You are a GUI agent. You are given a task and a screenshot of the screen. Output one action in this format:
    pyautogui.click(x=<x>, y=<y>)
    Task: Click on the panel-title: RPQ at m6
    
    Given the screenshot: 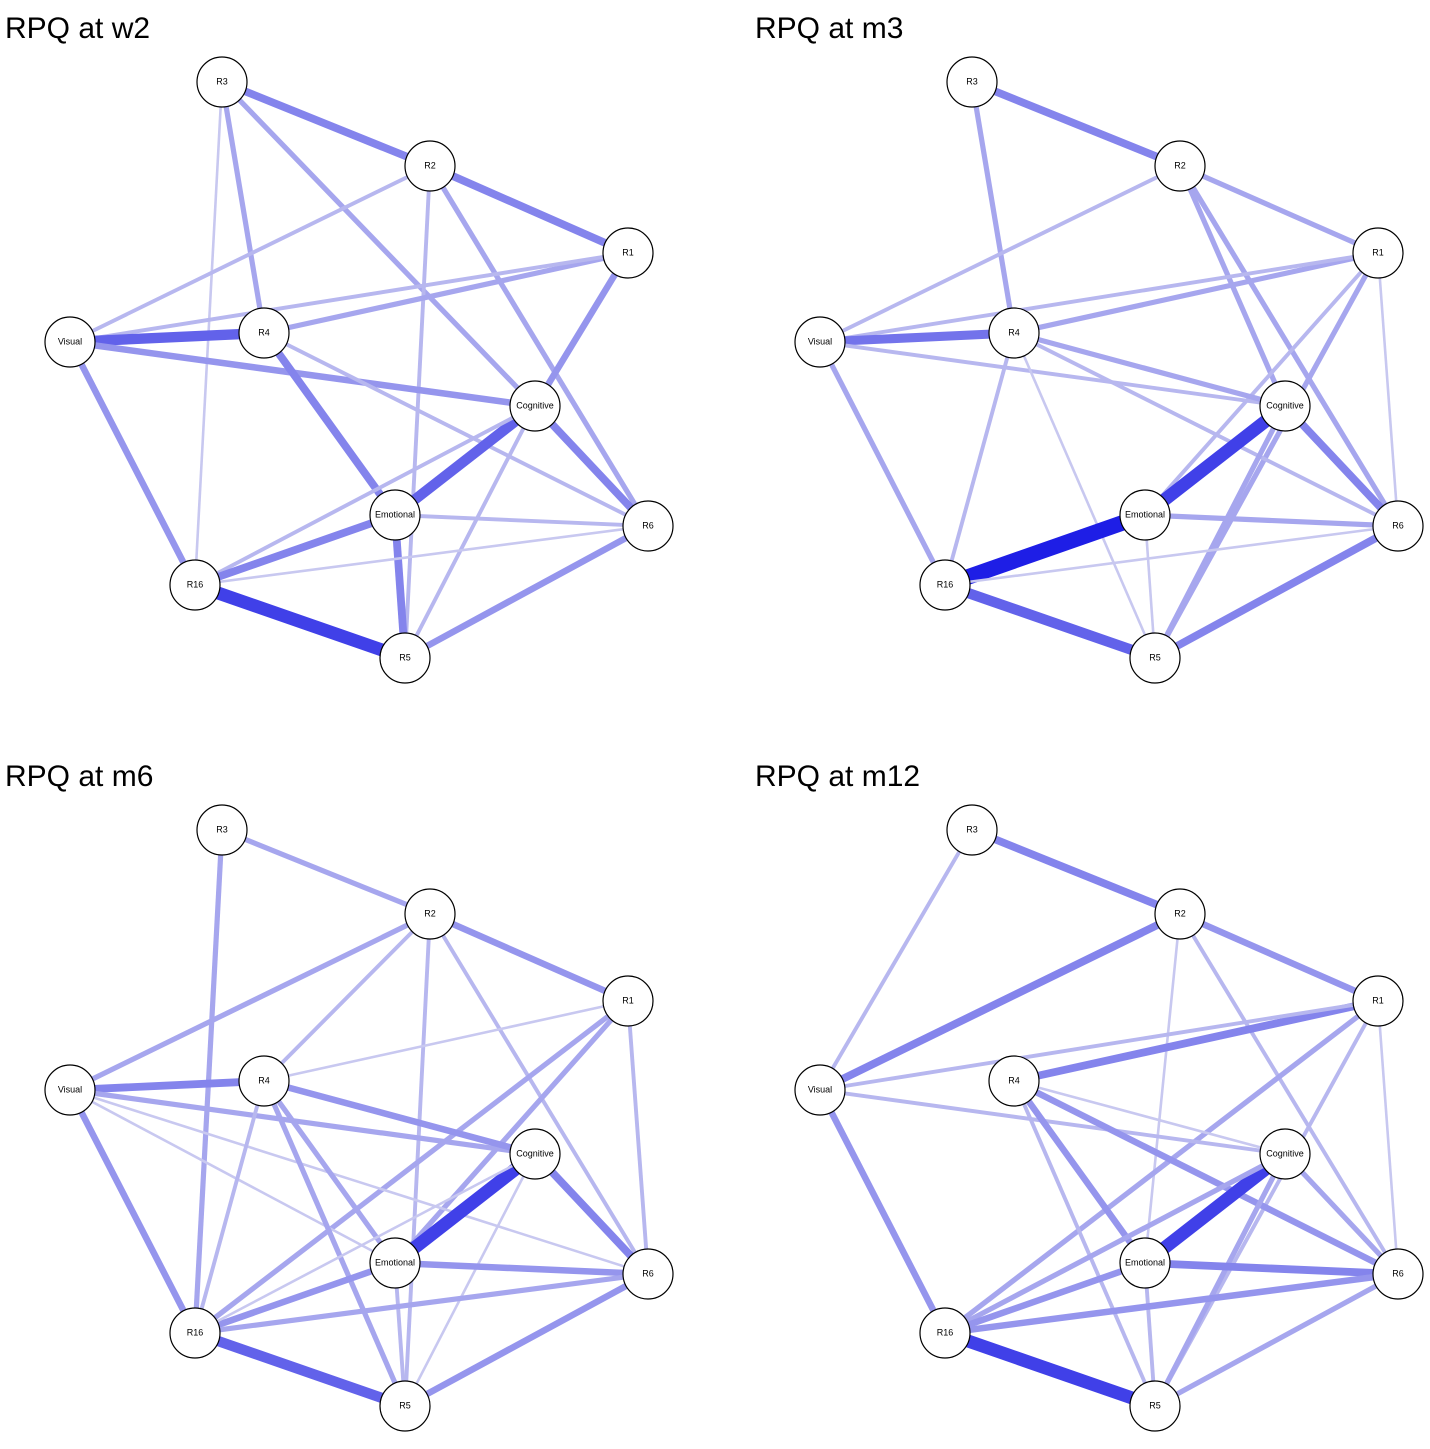 What is the action you would take?
    pyautogui.click(x=79, y=776)
    